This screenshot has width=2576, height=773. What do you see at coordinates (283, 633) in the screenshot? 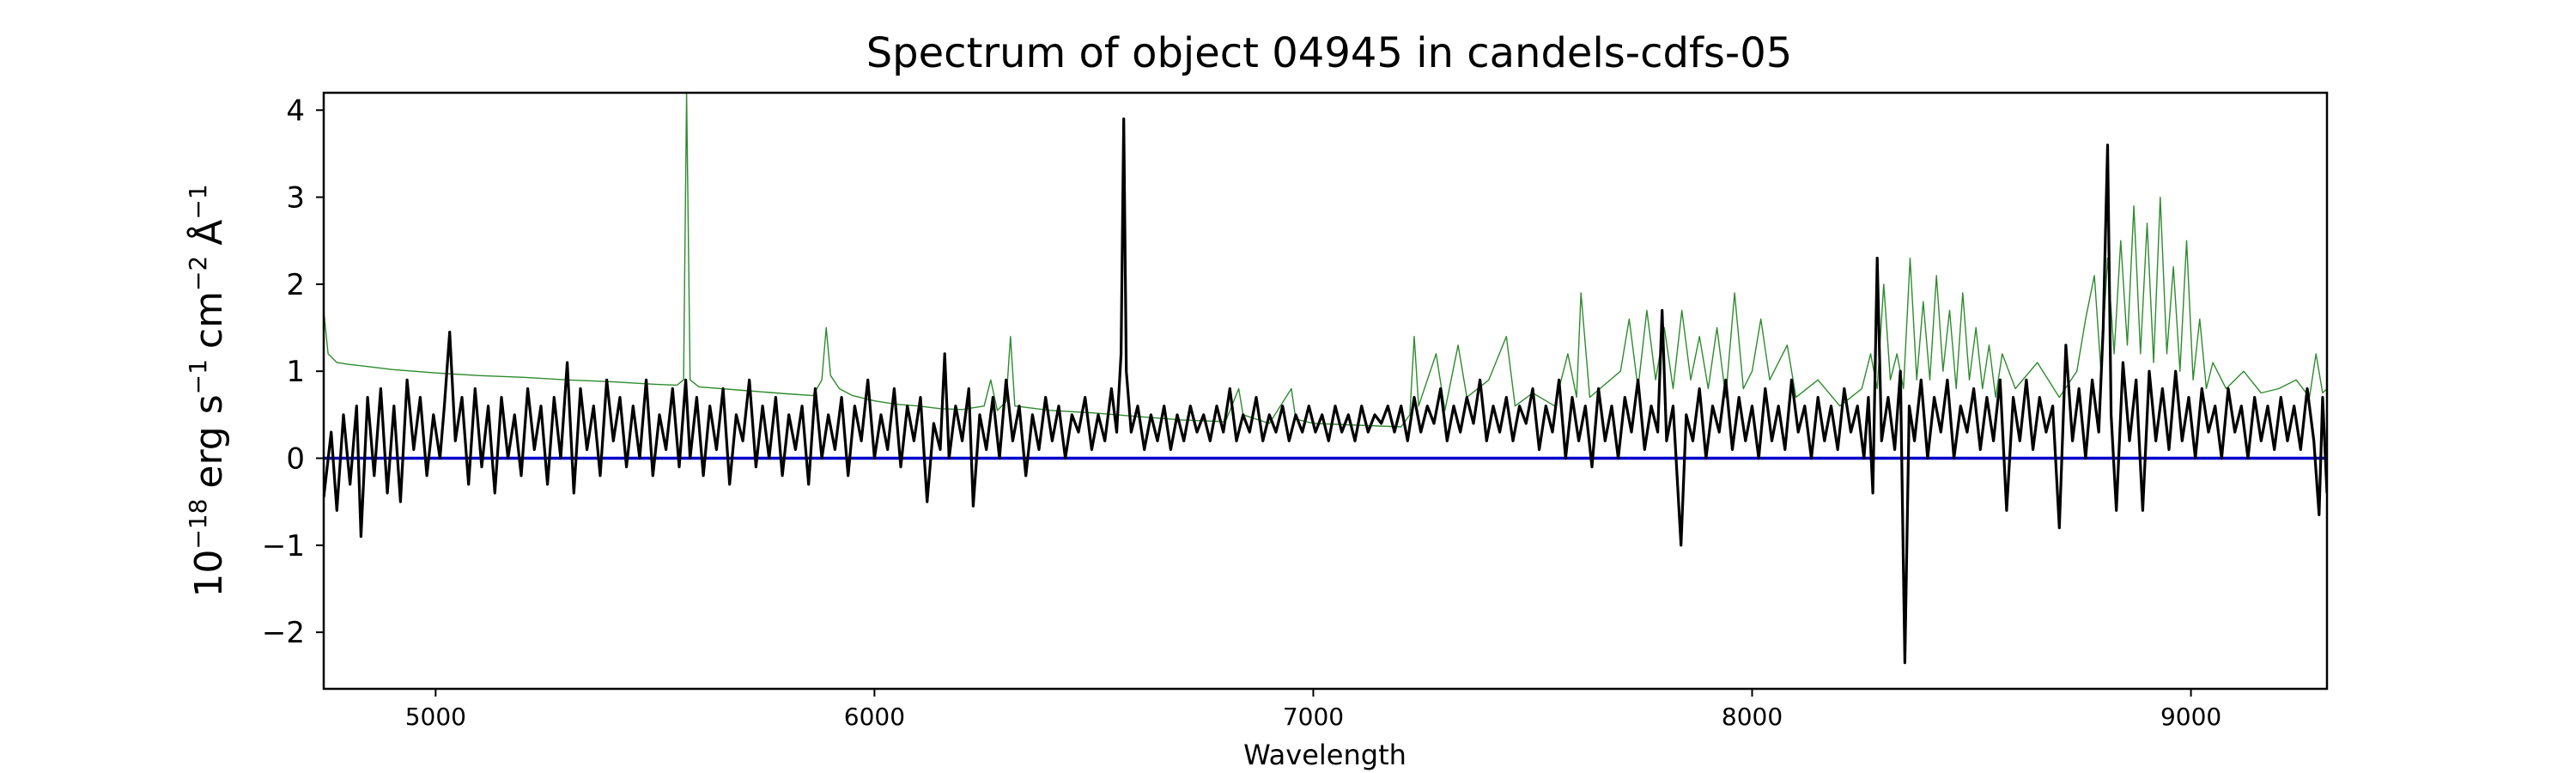
I see `y-tick-label: −2` at bounding box center [283, 633].